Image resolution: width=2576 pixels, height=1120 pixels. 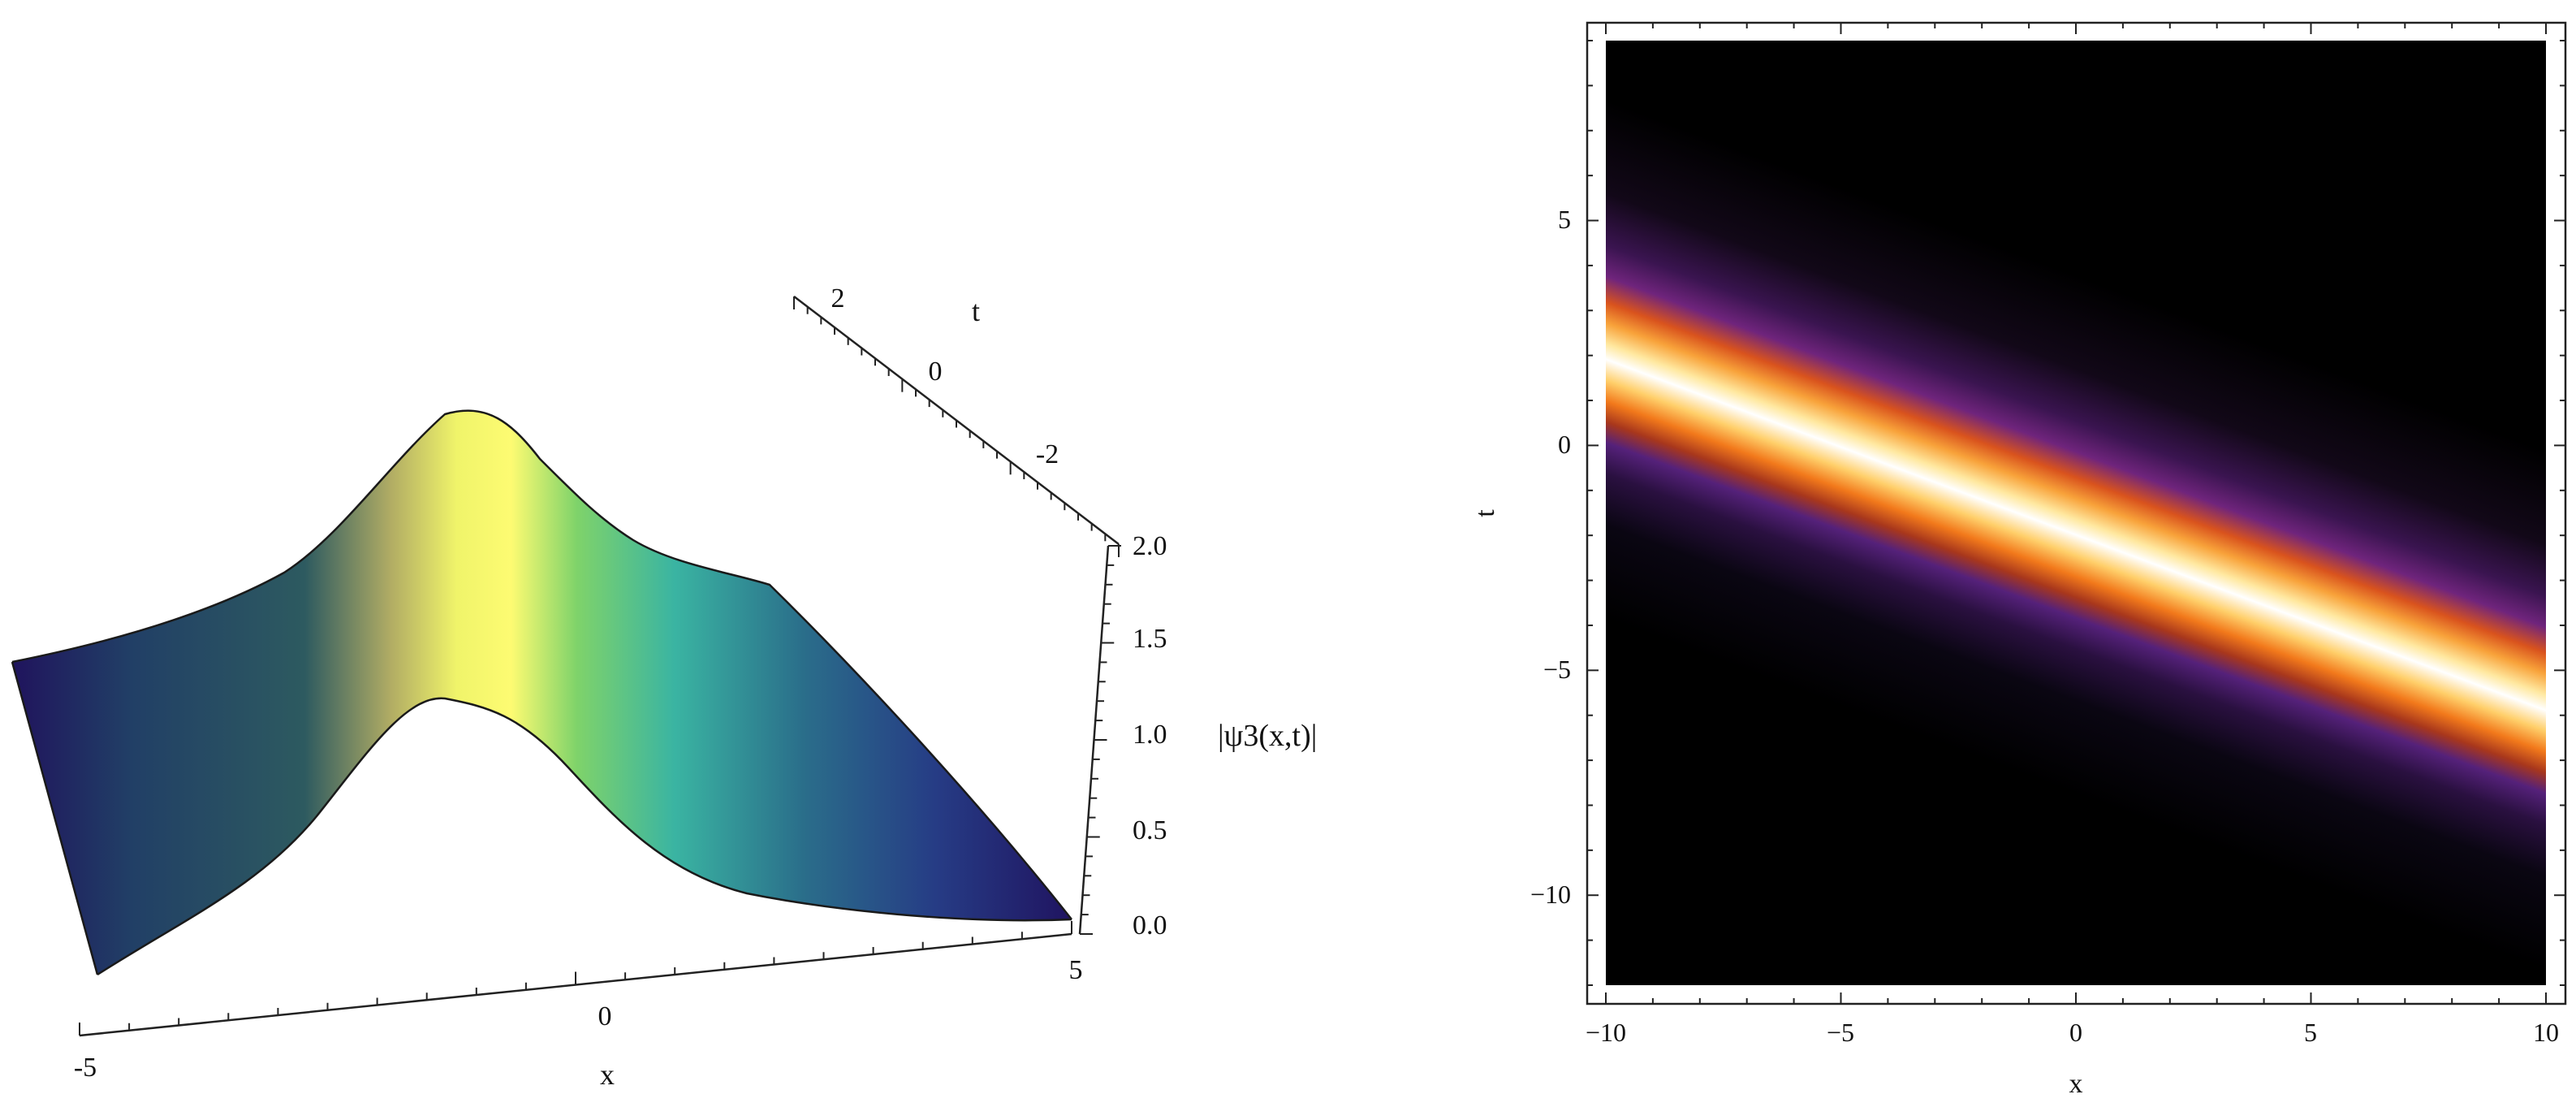 I want to click on t-axis-label: t, so click(x=976, y=311).